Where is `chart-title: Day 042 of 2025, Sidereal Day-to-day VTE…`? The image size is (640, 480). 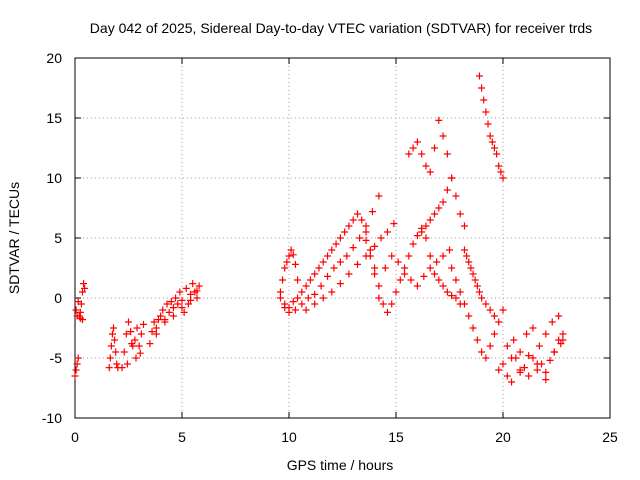
chart-title: Day 042 of 2025, Sidereal Day-to-day VTE… is located at coordinates (341, 28).